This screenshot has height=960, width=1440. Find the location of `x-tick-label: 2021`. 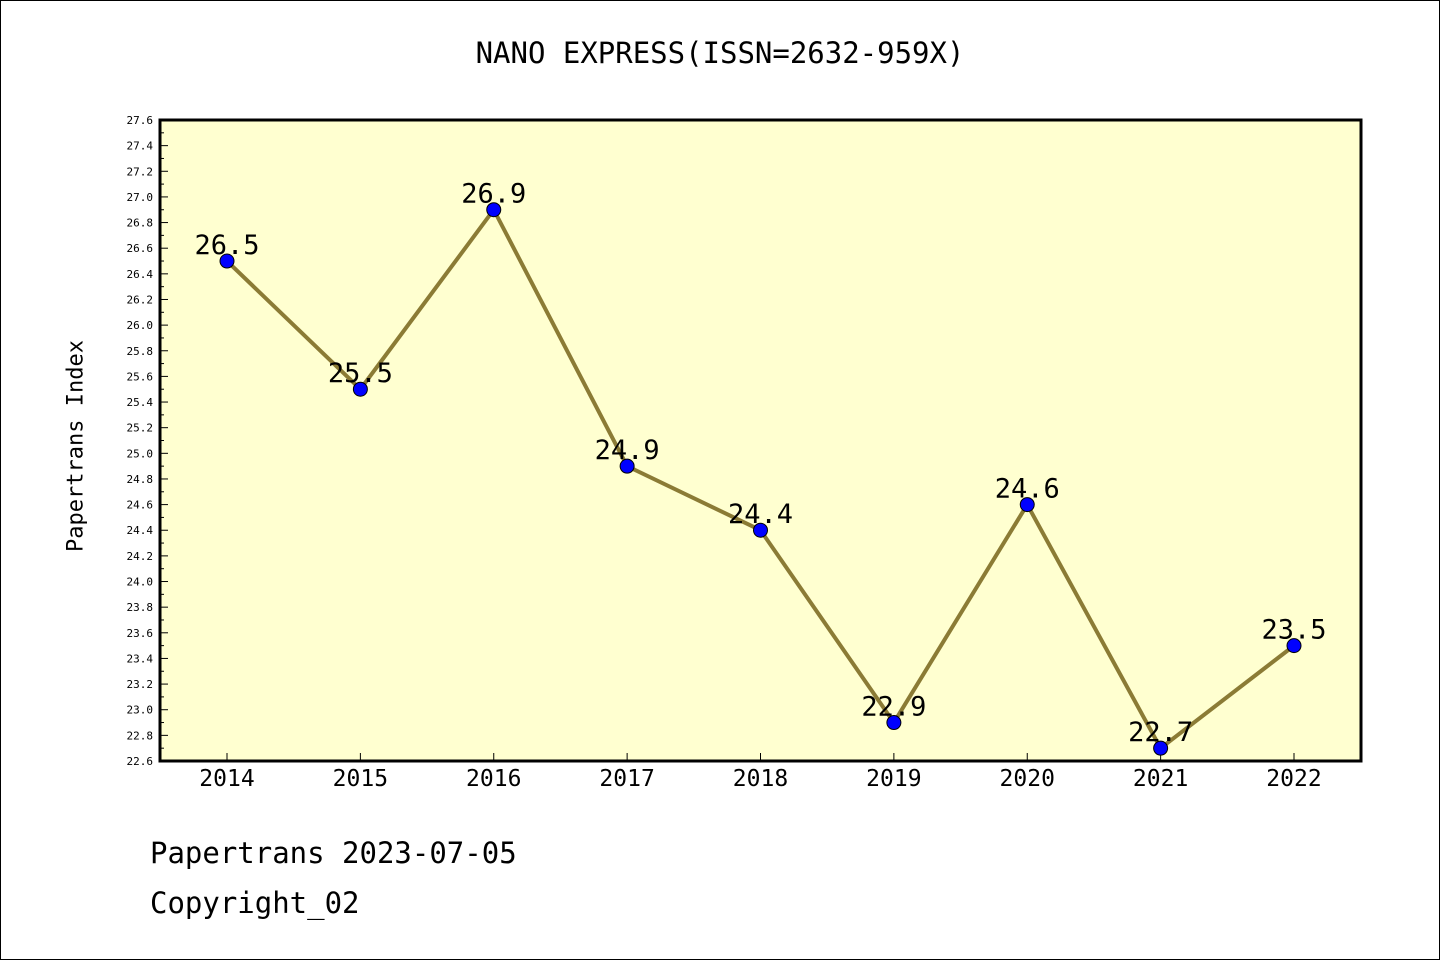

x-tick-label: 2021 is located at coordinates (1160, 779).